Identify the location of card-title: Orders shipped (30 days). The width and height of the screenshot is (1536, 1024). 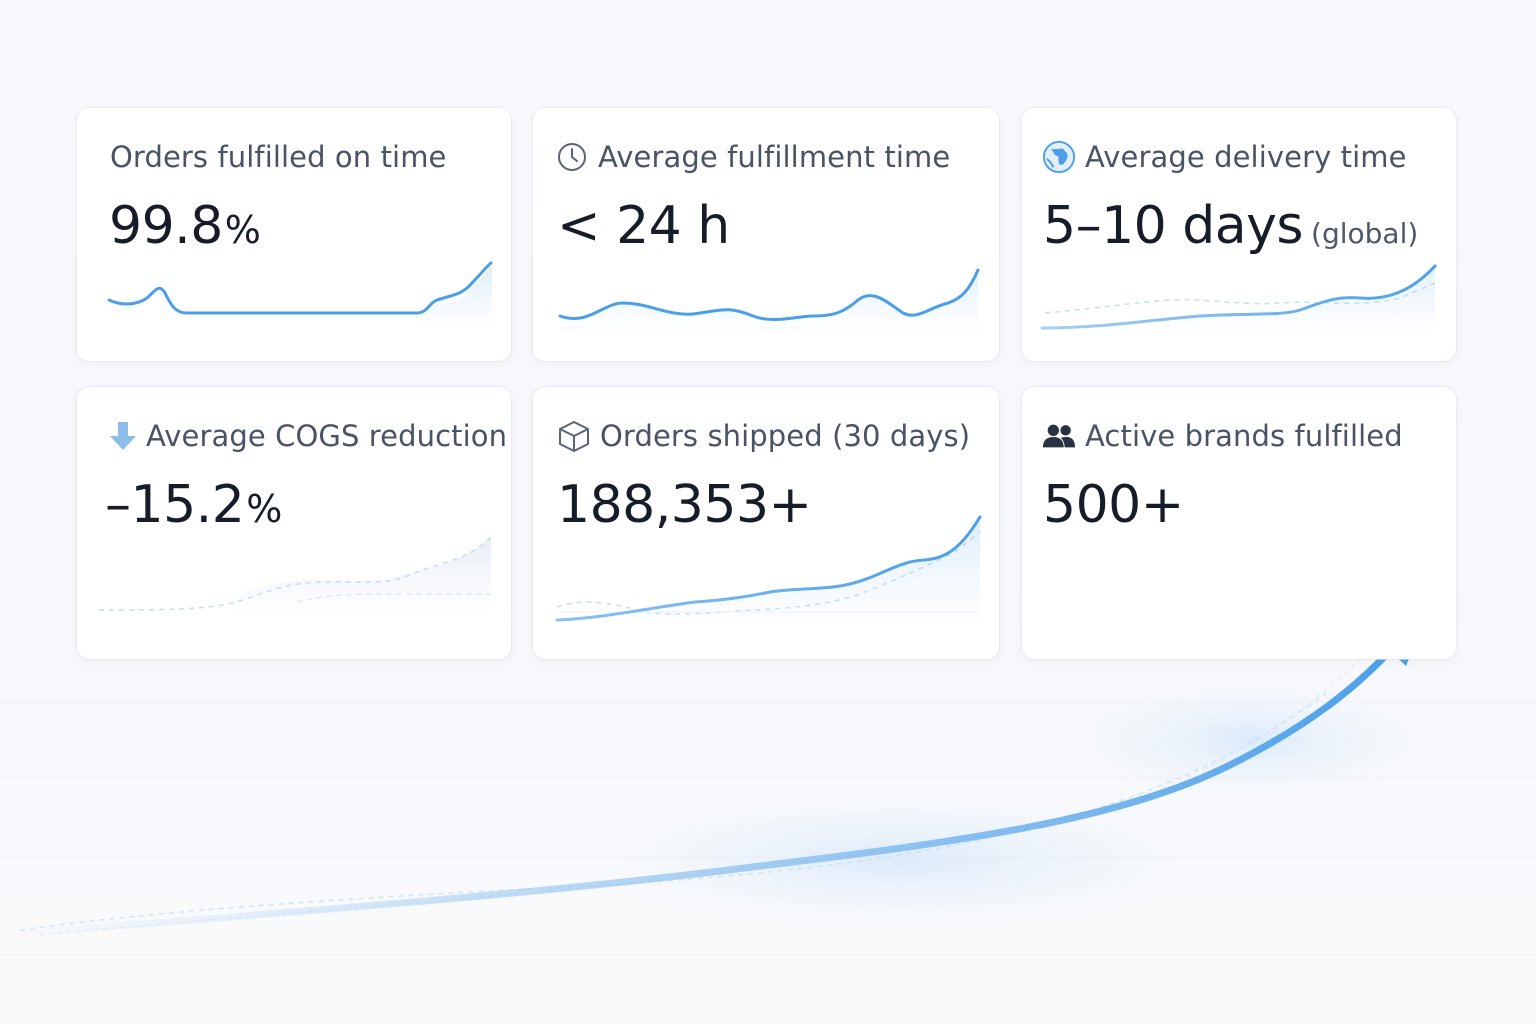
(763, 436).